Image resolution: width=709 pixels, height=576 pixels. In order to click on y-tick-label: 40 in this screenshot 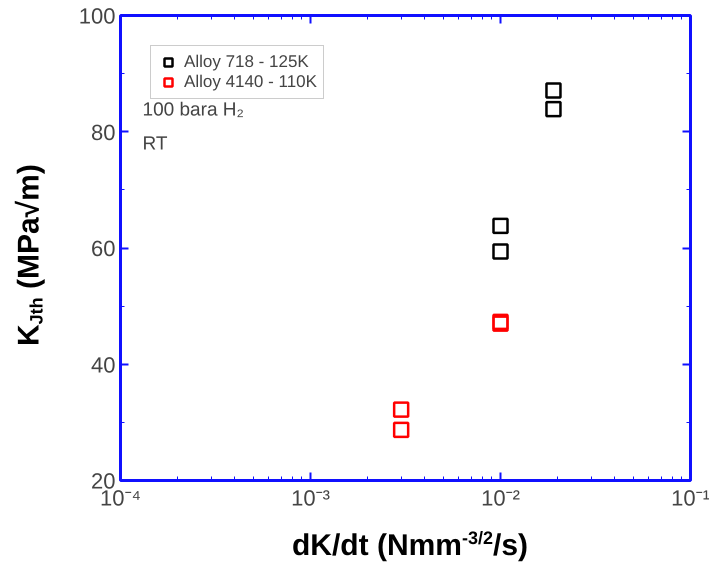, I will do `click(103, 365)`.